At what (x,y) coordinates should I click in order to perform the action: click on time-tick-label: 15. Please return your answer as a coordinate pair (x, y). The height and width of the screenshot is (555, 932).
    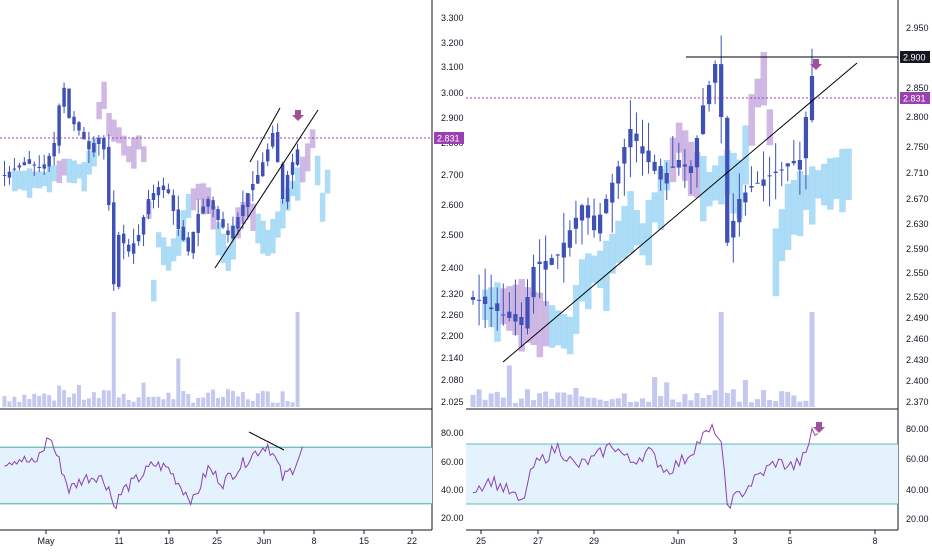
    Looking at the image, I should click on (364, 541).